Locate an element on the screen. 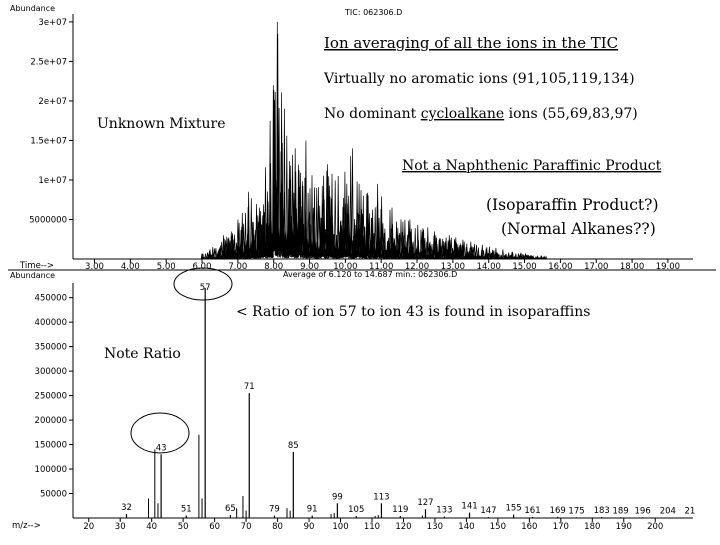  top-x-tick-label: 13.00 is located at coordinates (453, 267).